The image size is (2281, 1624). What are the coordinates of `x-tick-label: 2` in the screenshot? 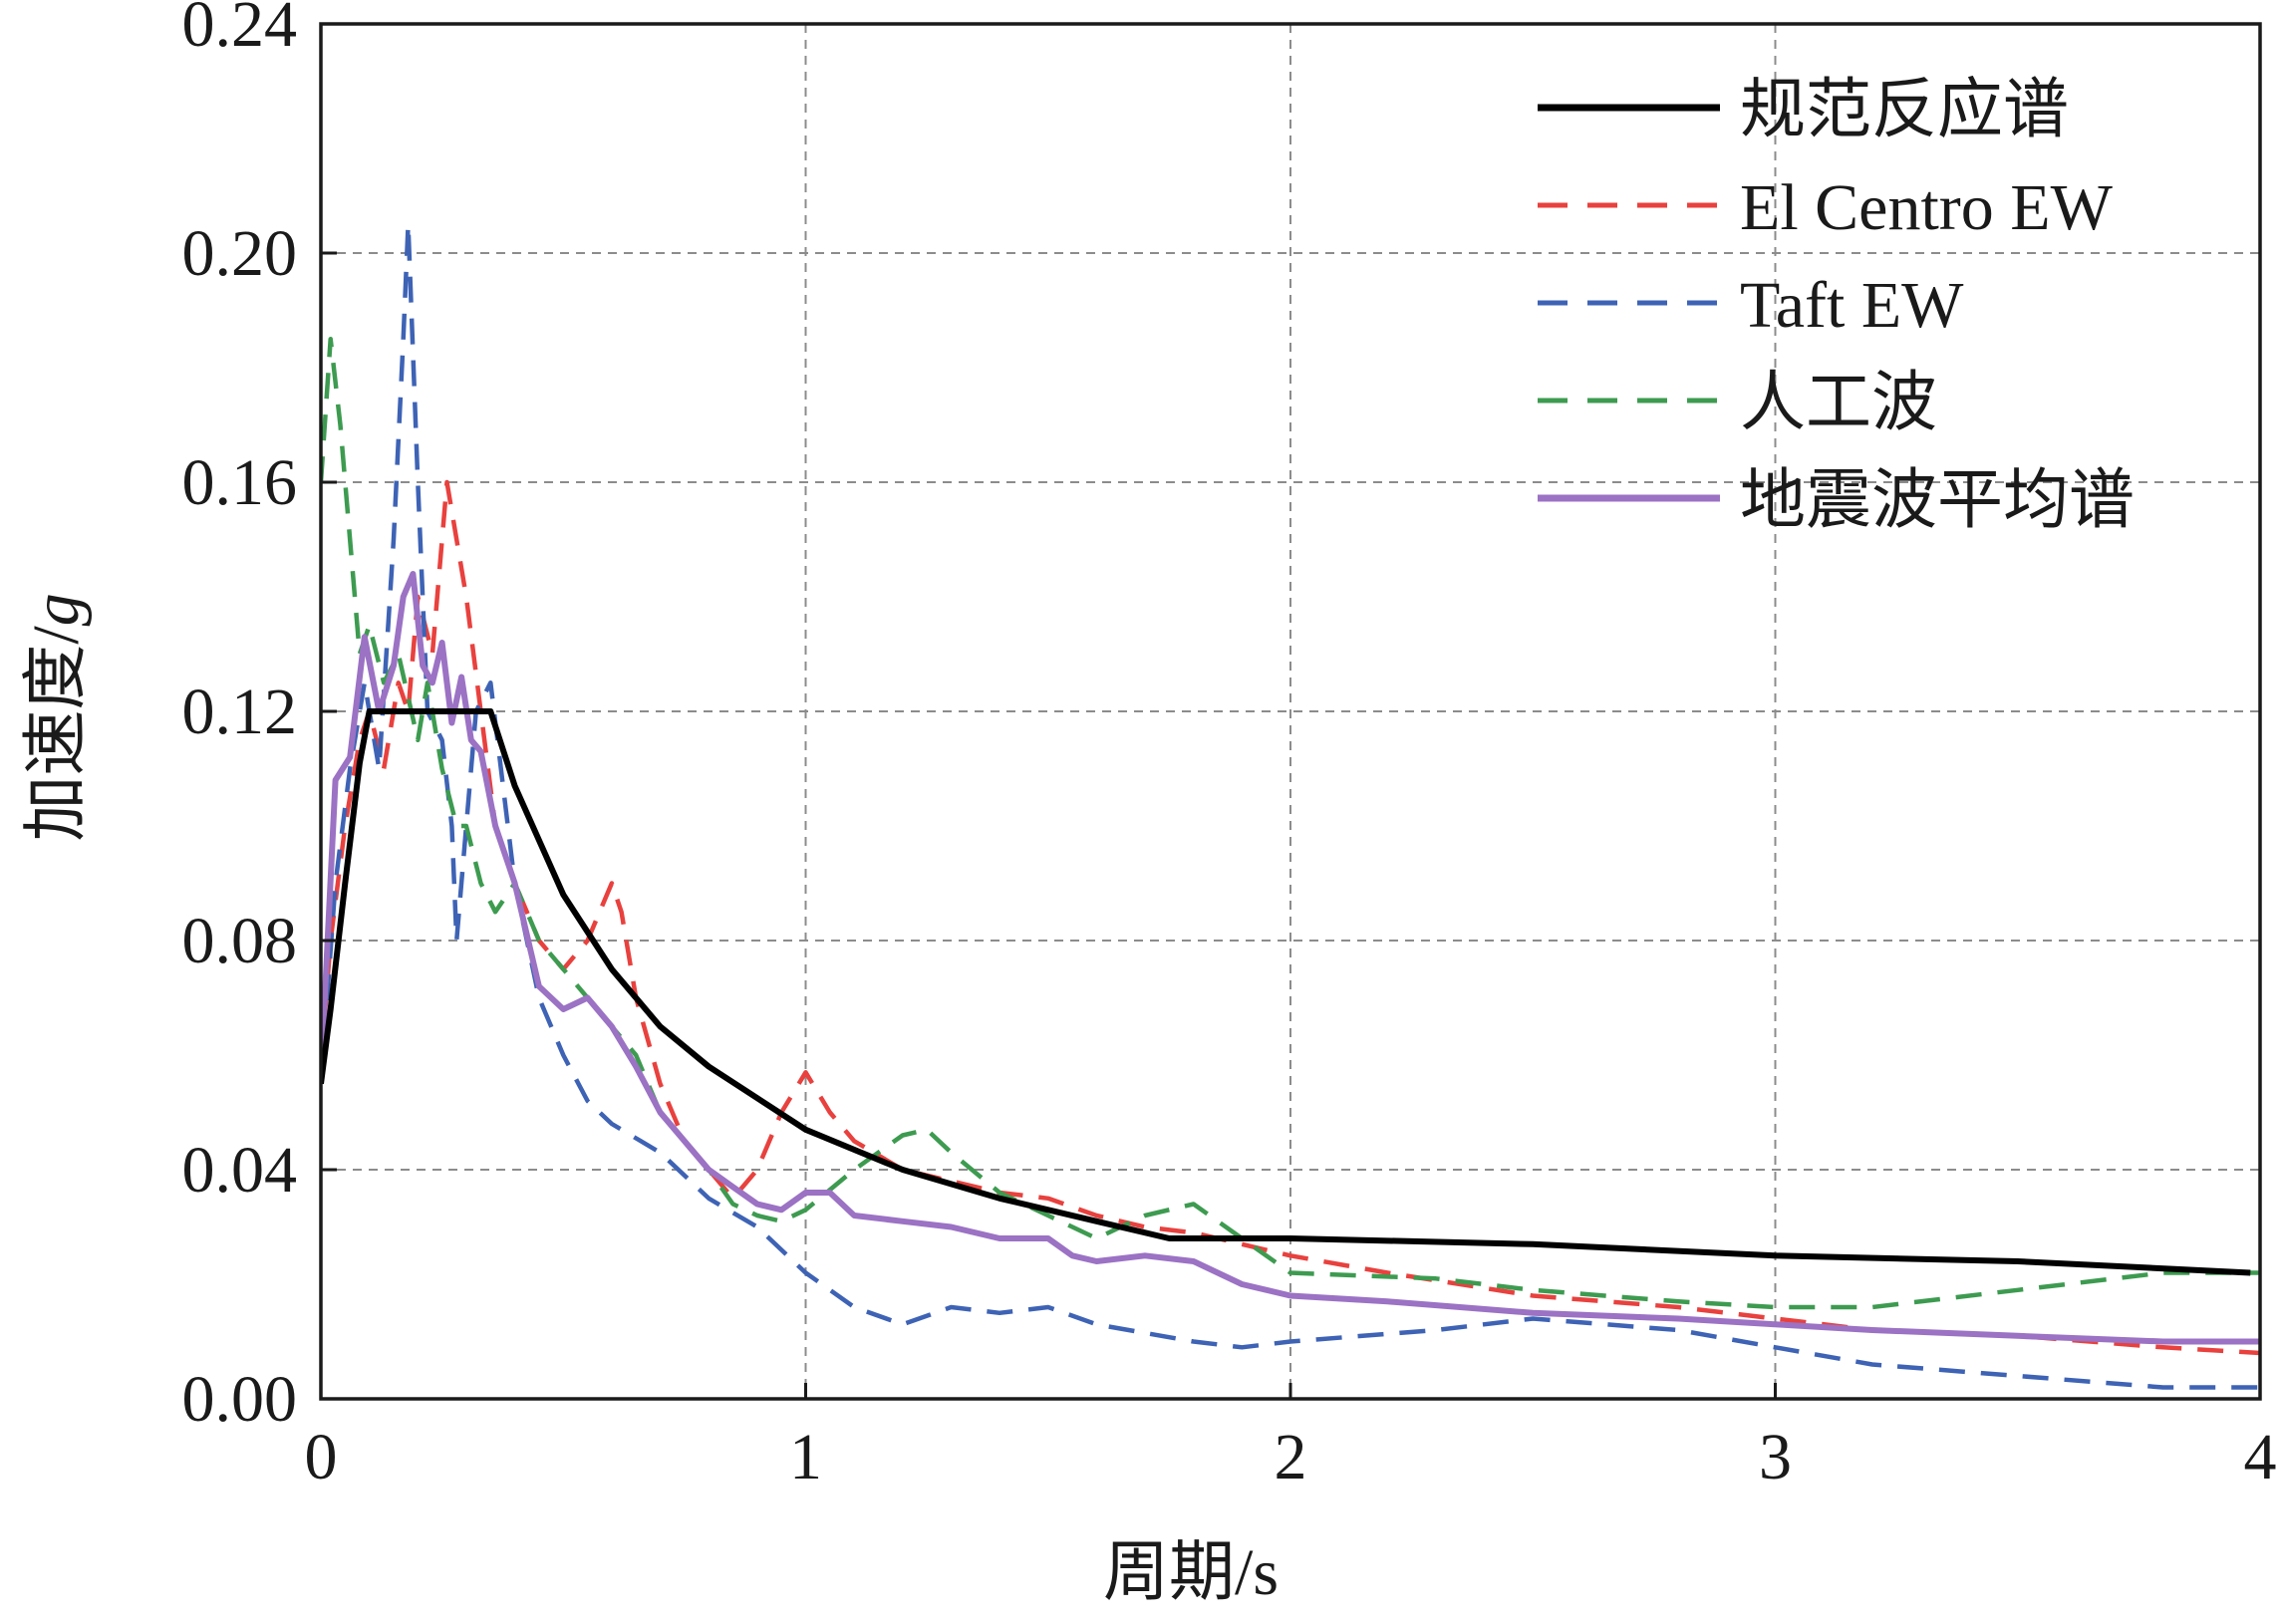 It's located at (1291, 1457).